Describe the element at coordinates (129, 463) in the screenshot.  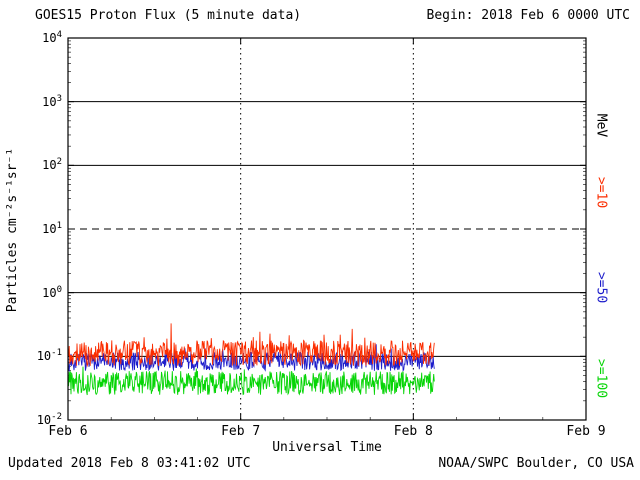
I see `updated-timestamp-label: Updated 2018 Feb 8 03:41:02 UTC` at that location.